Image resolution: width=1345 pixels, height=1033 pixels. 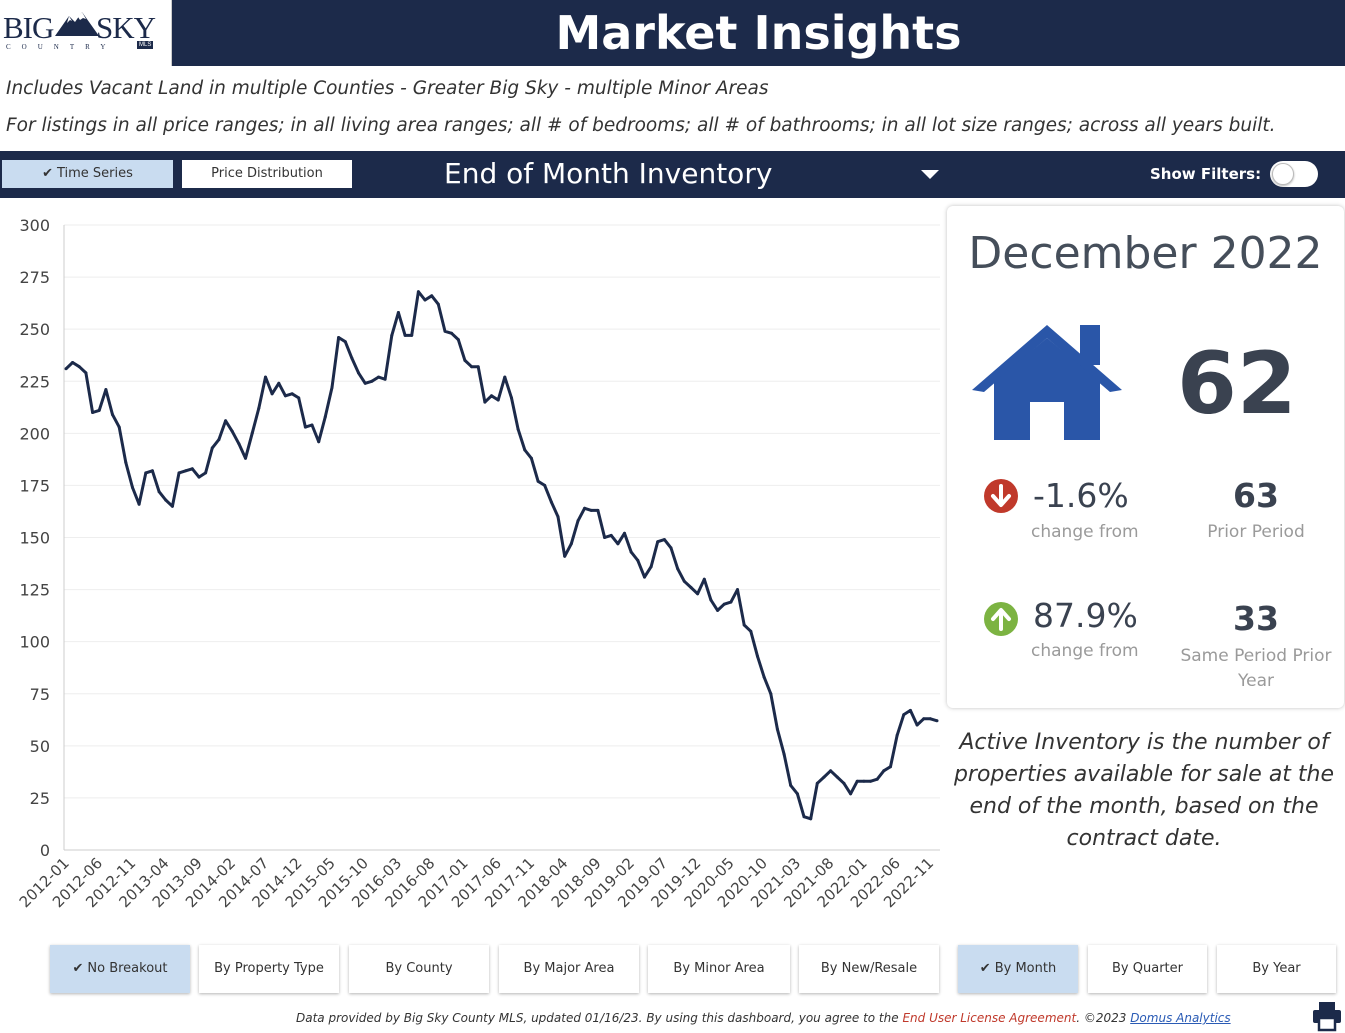 What do you see at coordinates (1294, 174) in the screenshot?
I see `show-filters-toggle` at bounding box center [1294, 174].